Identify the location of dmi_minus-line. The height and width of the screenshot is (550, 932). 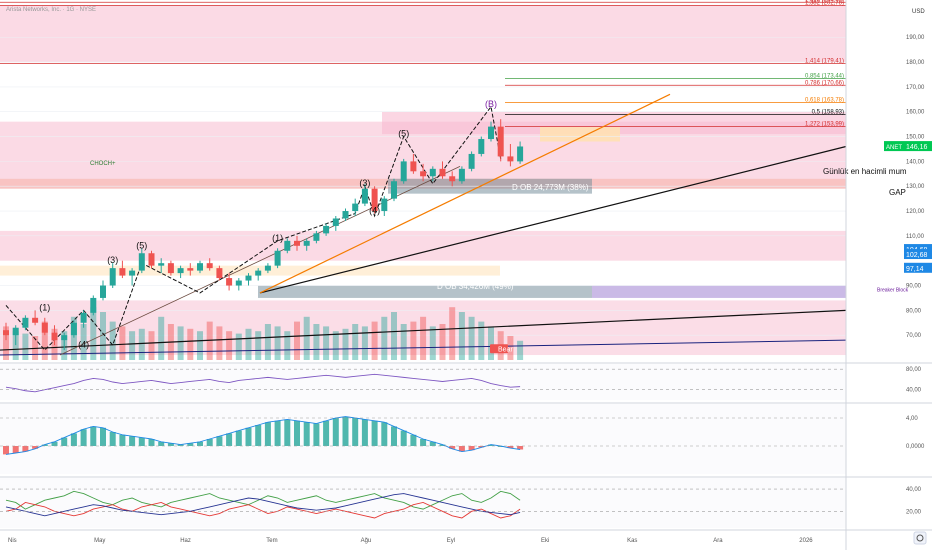
(263, 510).